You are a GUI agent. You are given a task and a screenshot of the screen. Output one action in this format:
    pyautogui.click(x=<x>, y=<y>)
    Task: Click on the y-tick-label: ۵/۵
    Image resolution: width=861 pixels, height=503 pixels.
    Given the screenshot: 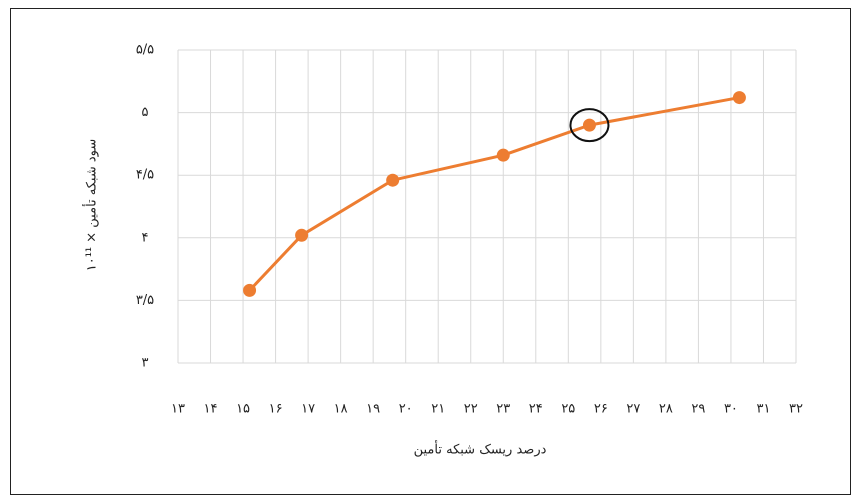 What is the action you would take?
    pyautogui.click(x=145, y=50)
    